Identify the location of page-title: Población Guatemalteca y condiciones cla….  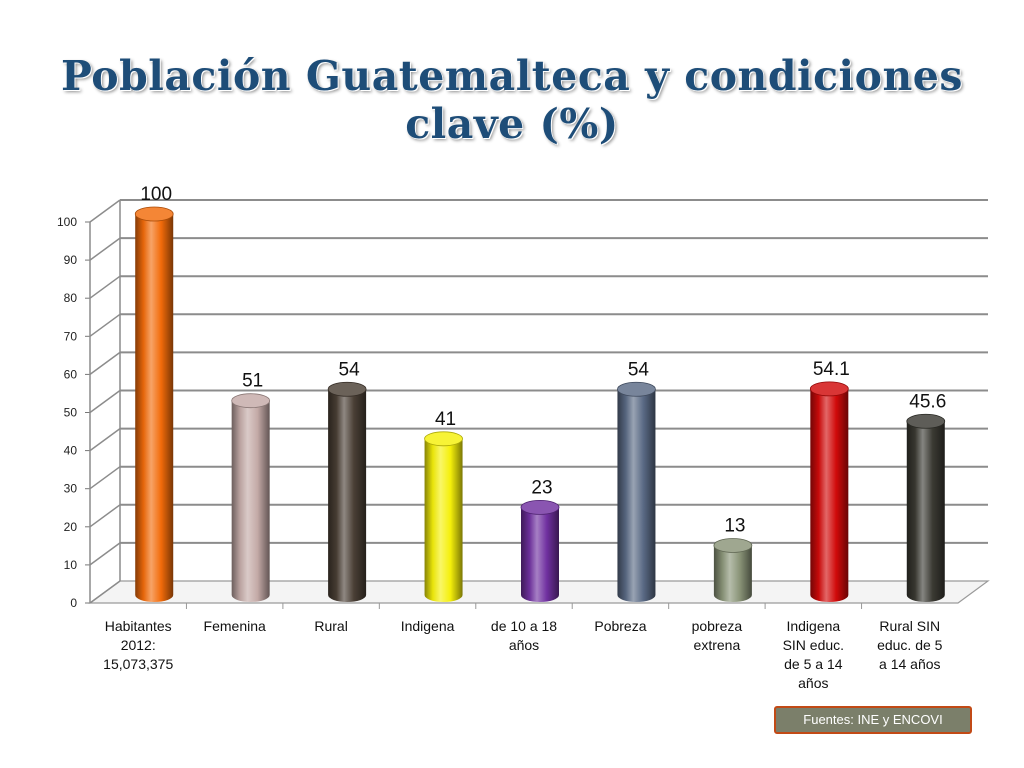
(512, 100).